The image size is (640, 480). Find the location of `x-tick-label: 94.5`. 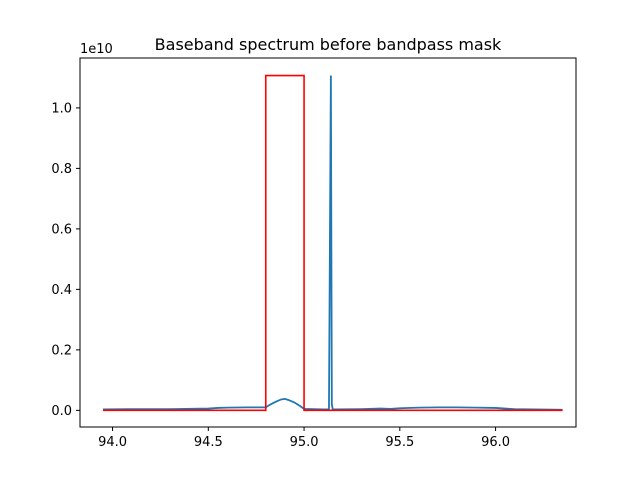

x-tick-label: 94.5 is located at coordinates (208, 442).